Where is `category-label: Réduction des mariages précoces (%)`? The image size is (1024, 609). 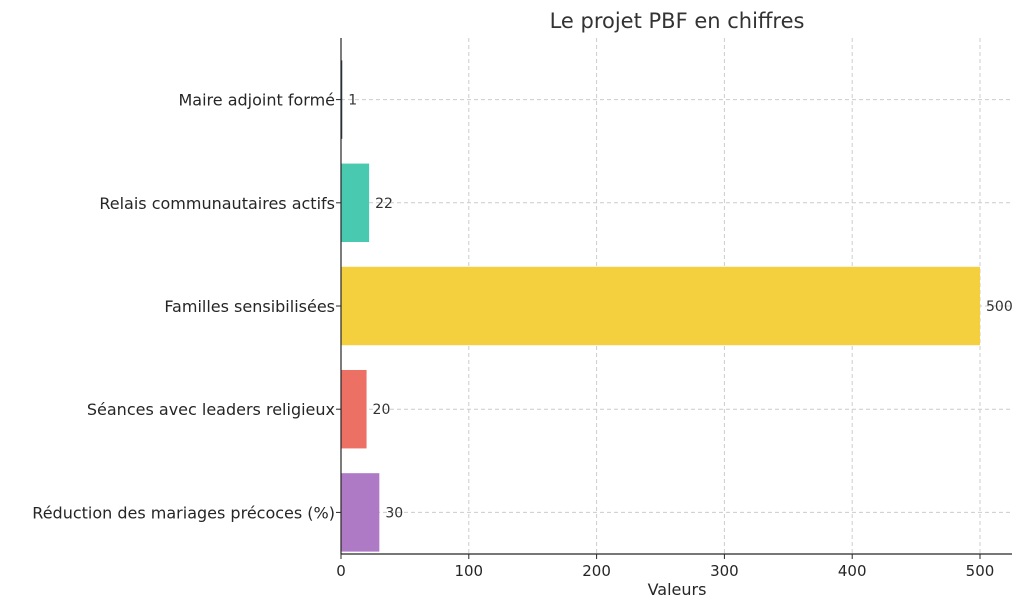 category-label: Réduction des mariages précoces (%) is located at coordinates (183, 512).